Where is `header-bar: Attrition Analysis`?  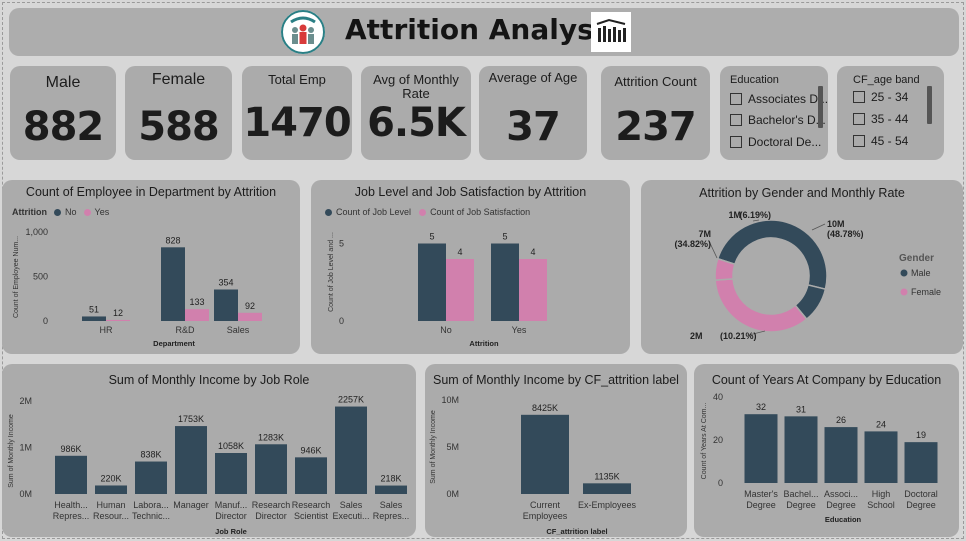 header-bar: Attrition Analysis is located at coordinates (484, 32).